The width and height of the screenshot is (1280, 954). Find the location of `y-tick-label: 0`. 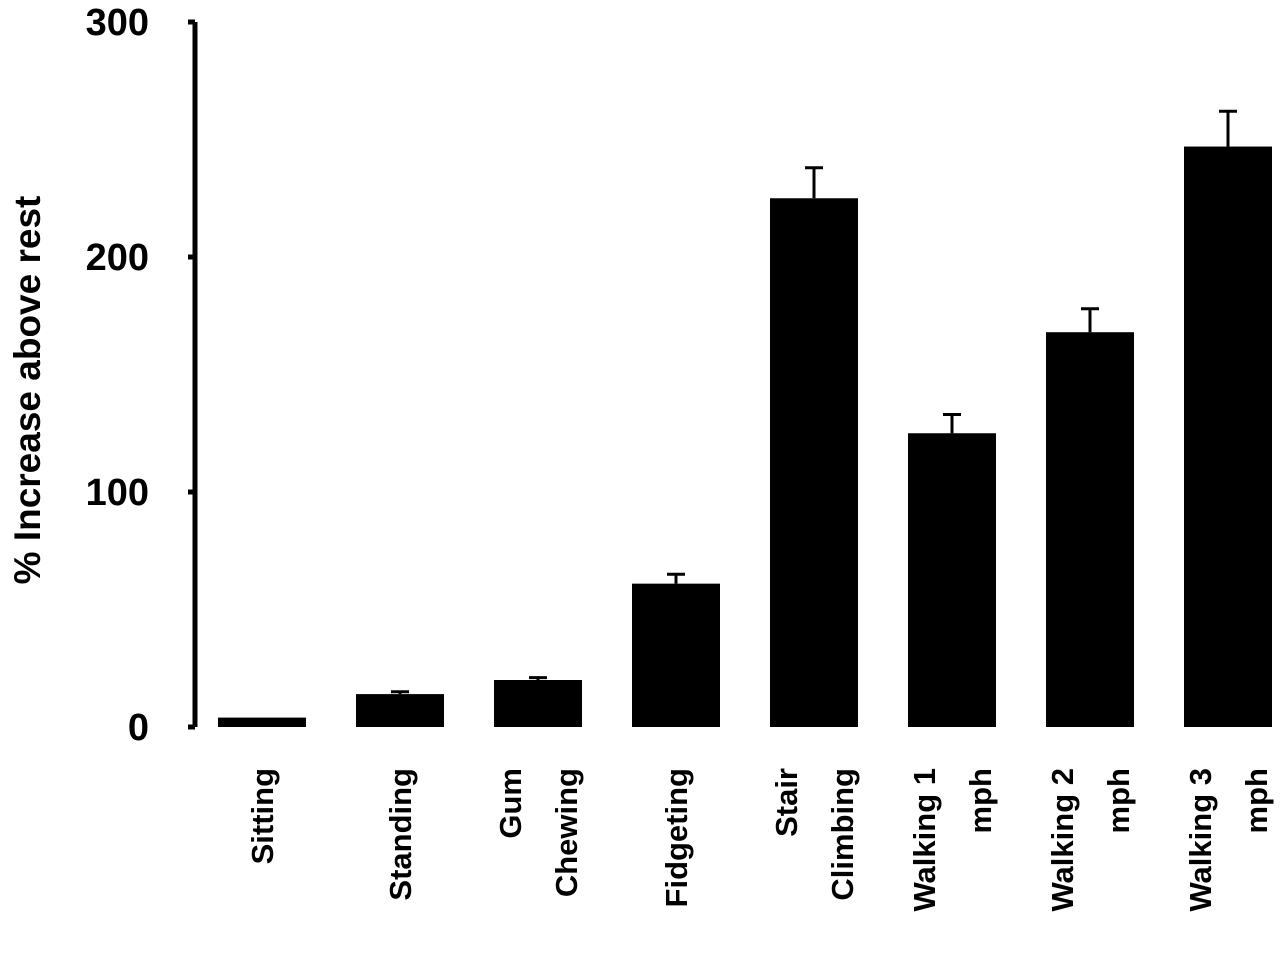

y-tick-label: 0 is located at coordinates (138, 728).